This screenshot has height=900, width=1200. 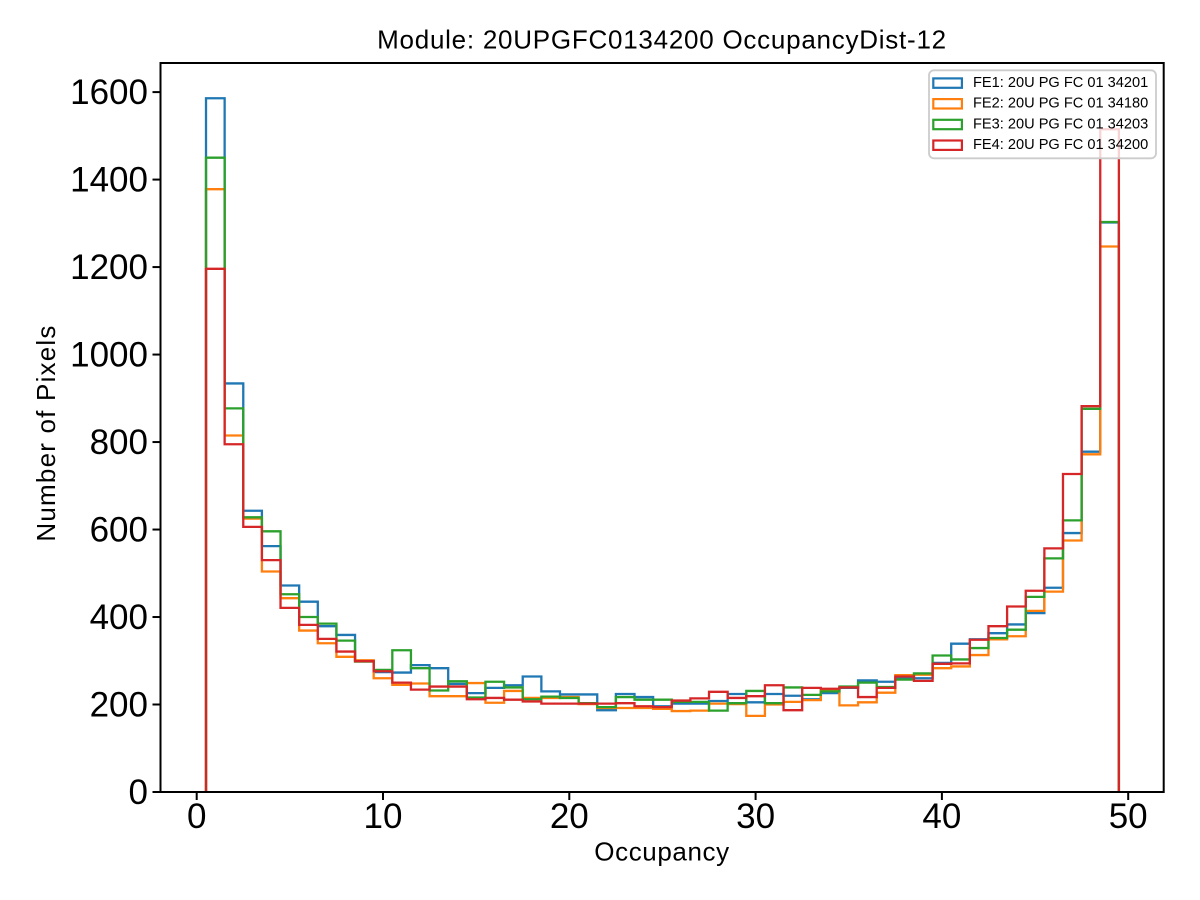 I want to click on svg-text: 30, so click(x=755, y=816).